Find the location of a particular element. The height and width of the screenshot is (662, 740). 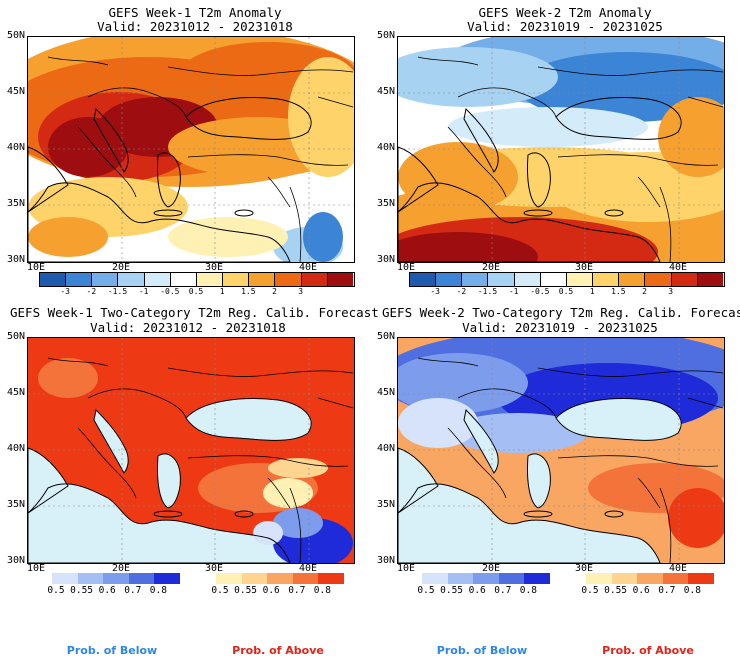

lon-tick-label: 20E is located at coordinates (121, 267).